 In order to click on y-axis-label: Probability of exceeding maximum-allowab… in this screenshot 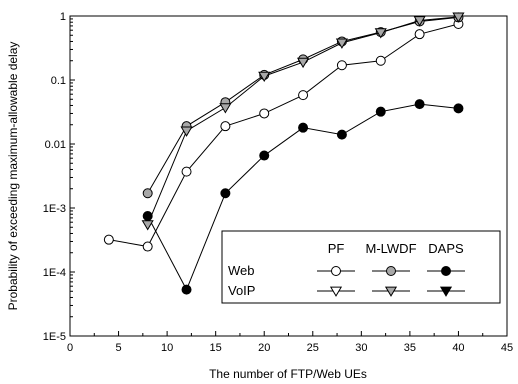, I will do `click(13, 176)`.